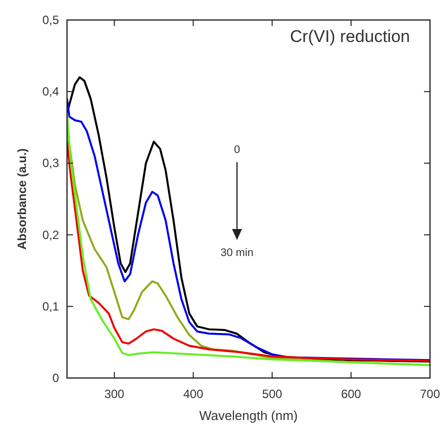  What do you see at coordinates (51, 91) in the screenshot?
I see `y-tick-label: 0,4` at bounding box center [51, 91].